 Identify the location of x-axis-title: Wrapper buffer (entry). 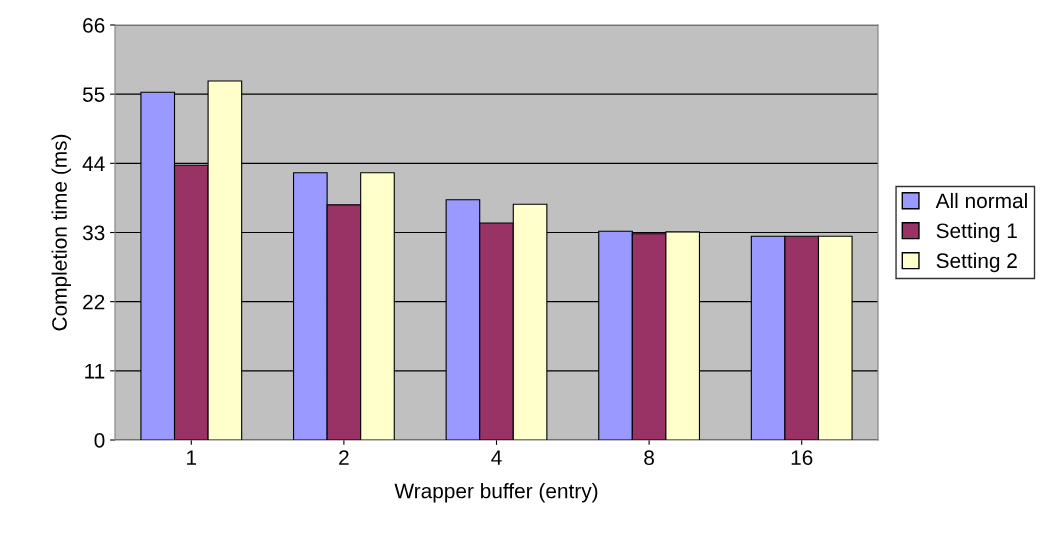
(496, 493).